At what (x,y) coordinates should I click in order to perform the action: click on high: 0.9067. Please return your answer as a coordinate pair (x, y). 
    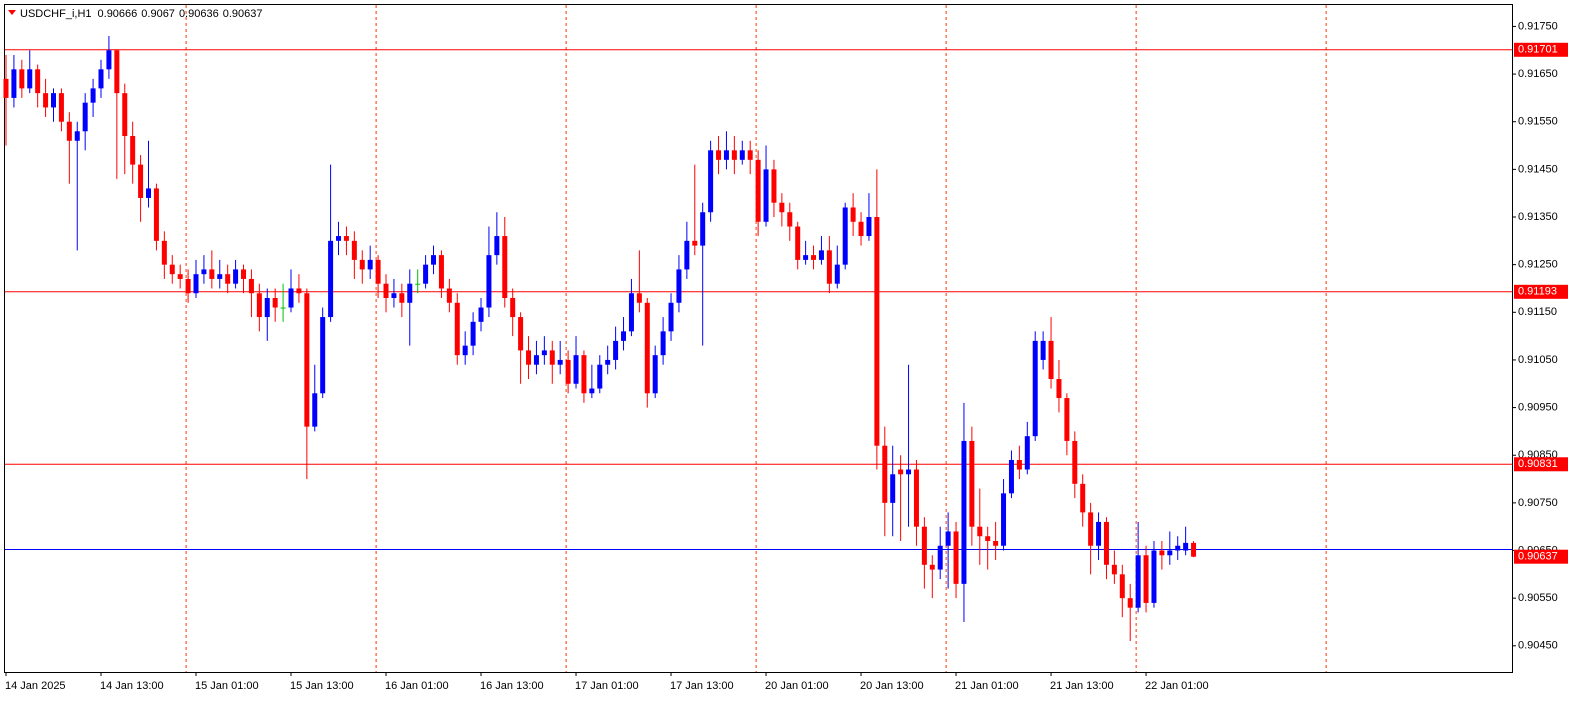
    Looking at the image, I should click on (158, 14).